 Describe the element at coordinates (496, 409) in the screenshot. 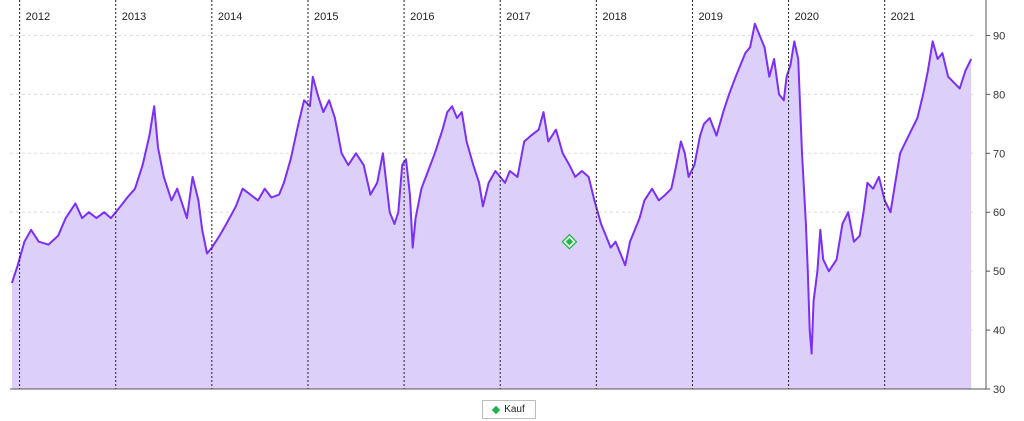

I see `kauf-legend-diamond-icon` at that location.